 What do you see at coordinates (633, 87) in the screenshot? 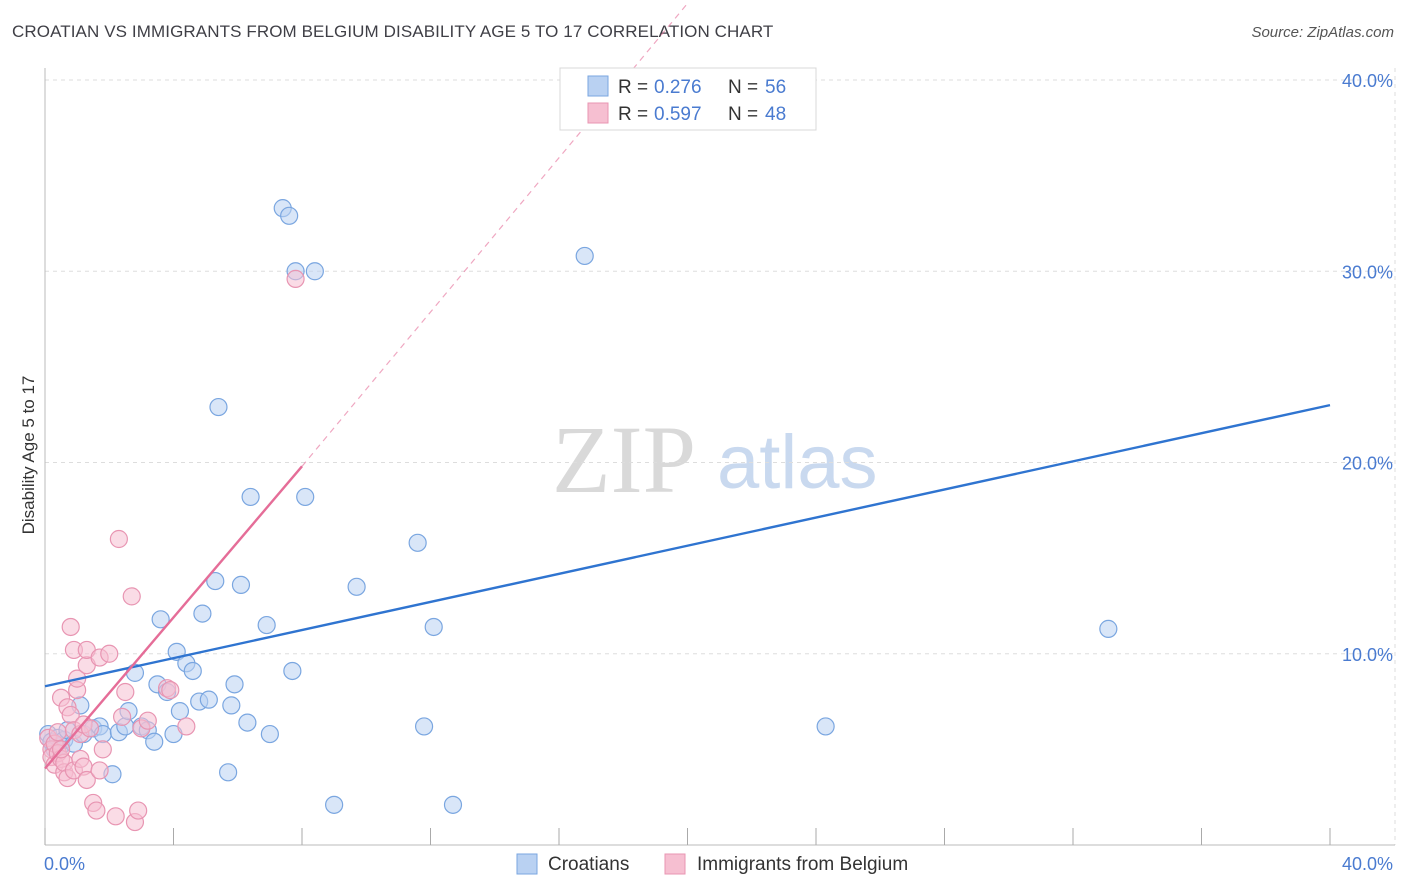
I see `legend-r-label-1: R =` at bounding box center [633, 87].